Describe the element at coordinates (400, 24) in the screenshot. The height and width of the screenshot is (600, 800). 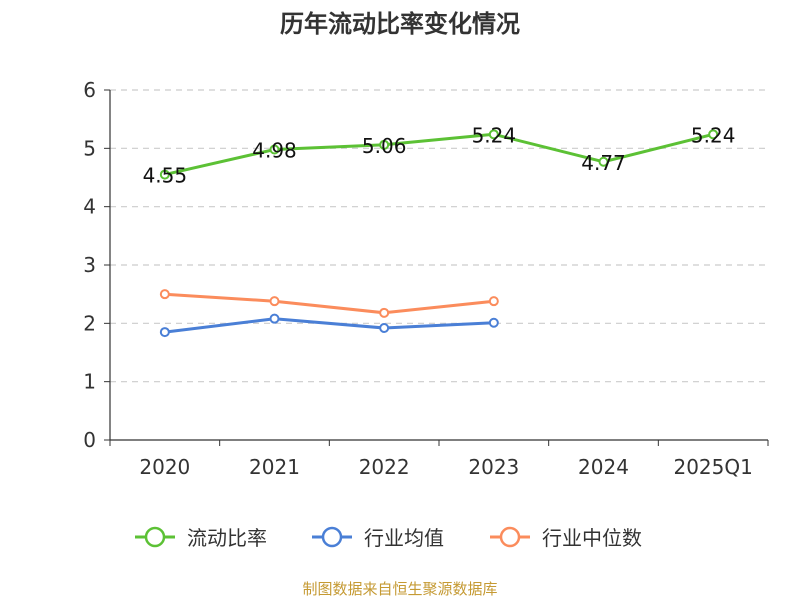
I see `chart-title: 历年流动比率变化情况` at that location.